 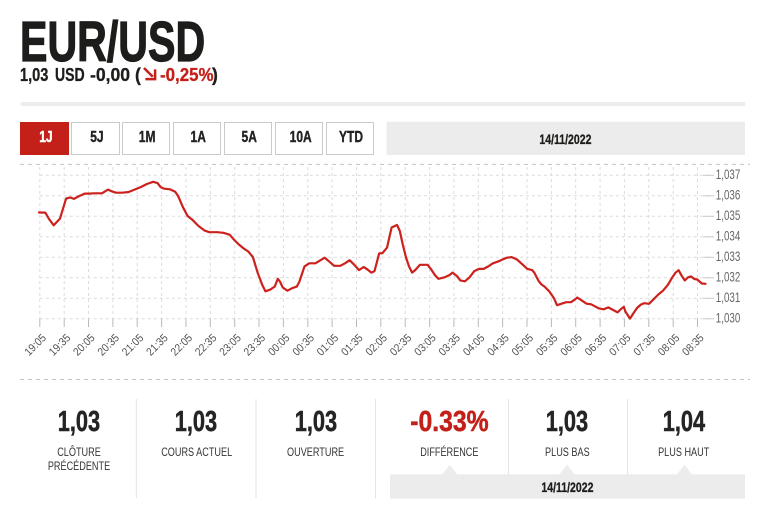 I want to click on svg-text: 22:35, so click(x=206, y=345).